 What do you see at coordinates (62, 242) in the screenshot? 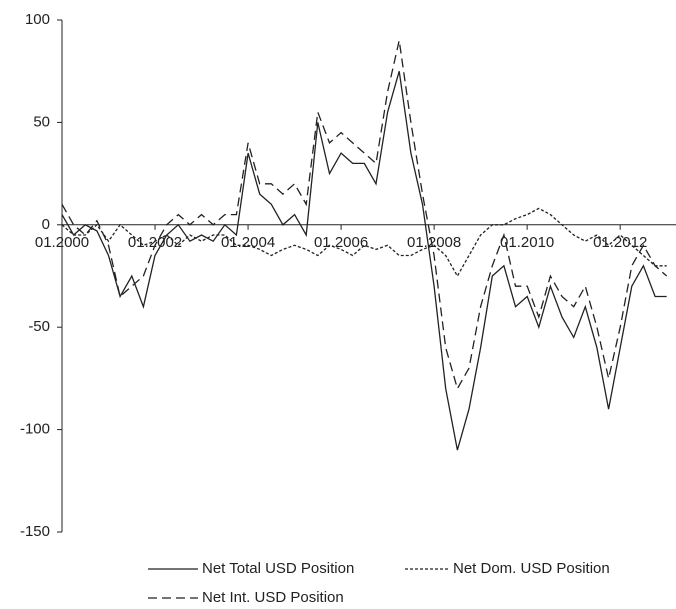
I see `x-tick-label: 01.2000` at bounding box center [62, 242].